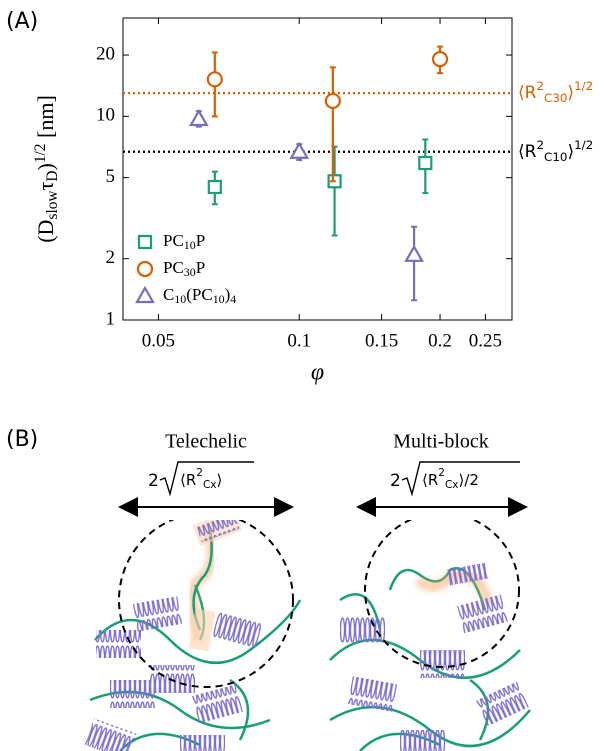 The width and height of the screenshot is (605, 751). I want to click on y-tick-label: 1, so click(111, 318).